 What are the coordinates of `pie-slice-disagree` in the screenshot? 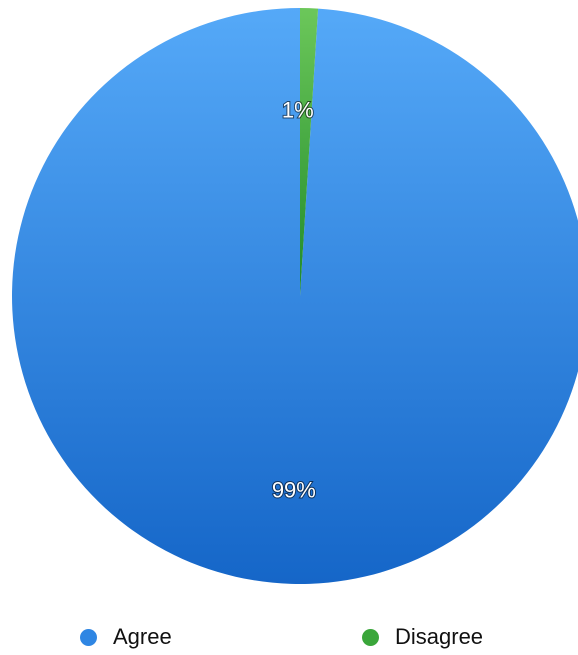 It's located at (309, 152).